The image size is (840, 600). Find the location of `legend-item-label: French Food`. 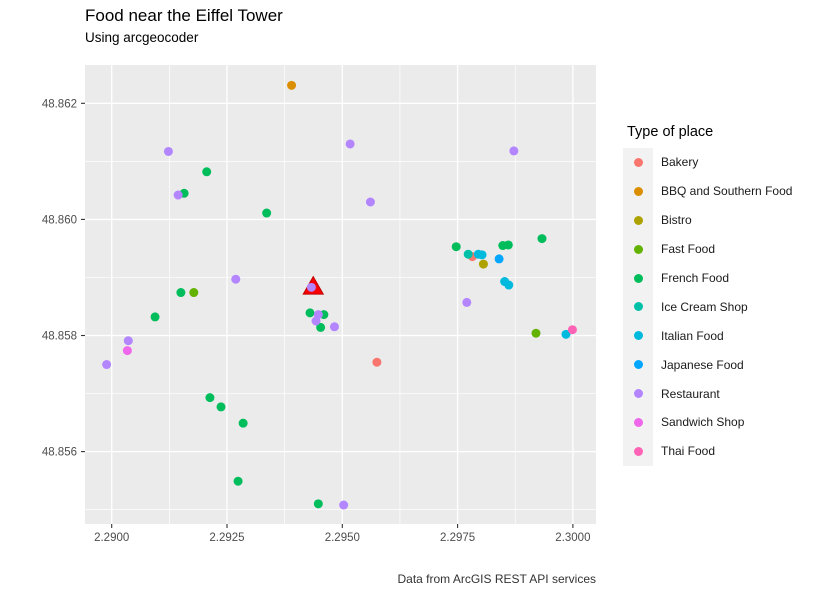

legend-item-label: French Food is located at coordinates (695, 278).